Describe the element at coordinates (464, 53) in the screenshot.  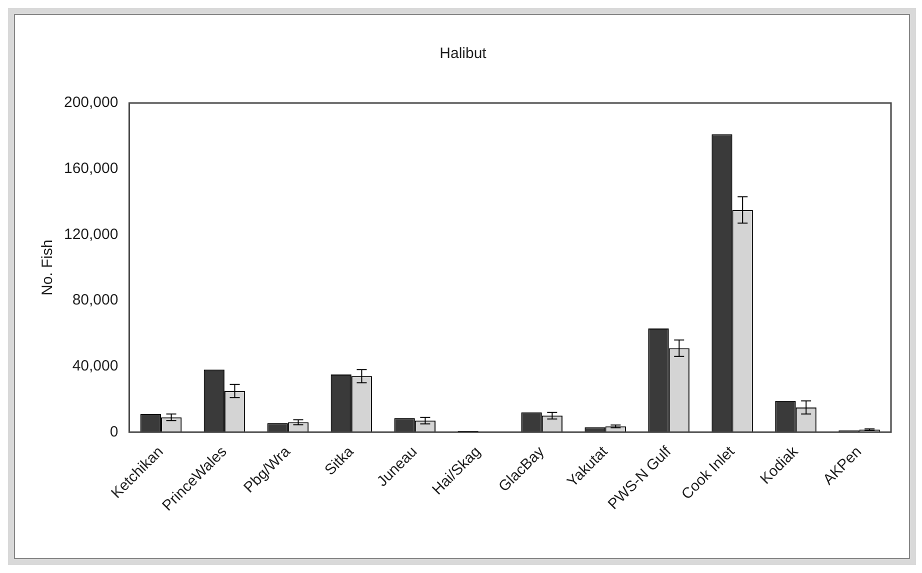
I see `chart-title: Halibut` at that location.